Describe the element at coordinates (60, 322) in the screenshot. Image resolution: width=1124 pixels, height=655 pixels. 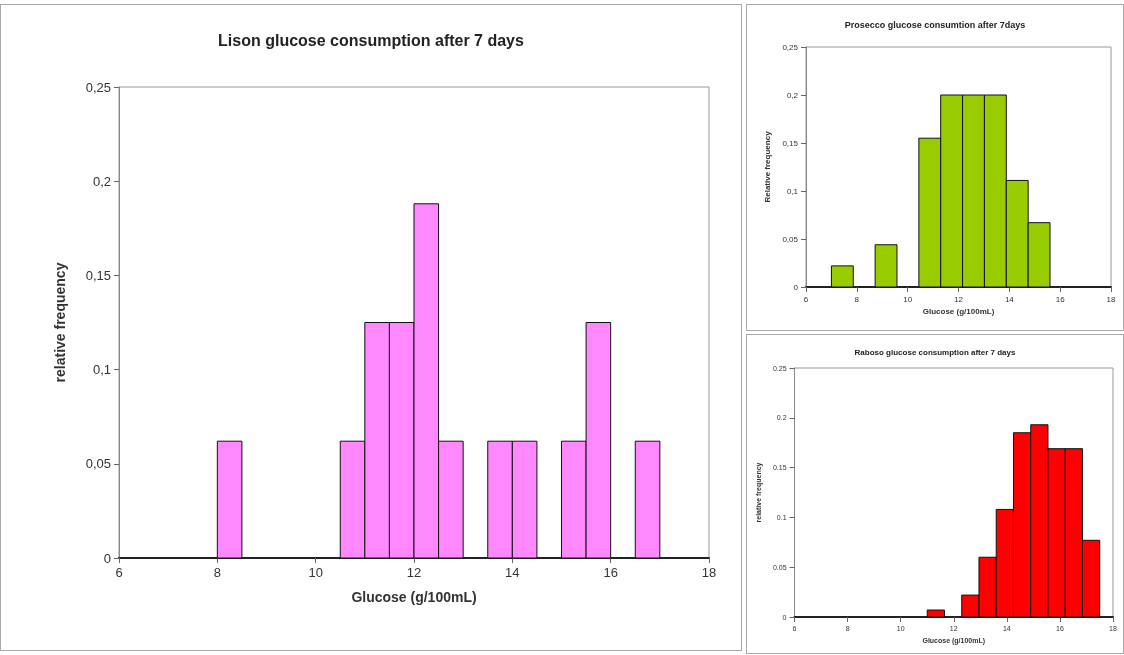
I see `y-axis-title: relative frequency` at that location.